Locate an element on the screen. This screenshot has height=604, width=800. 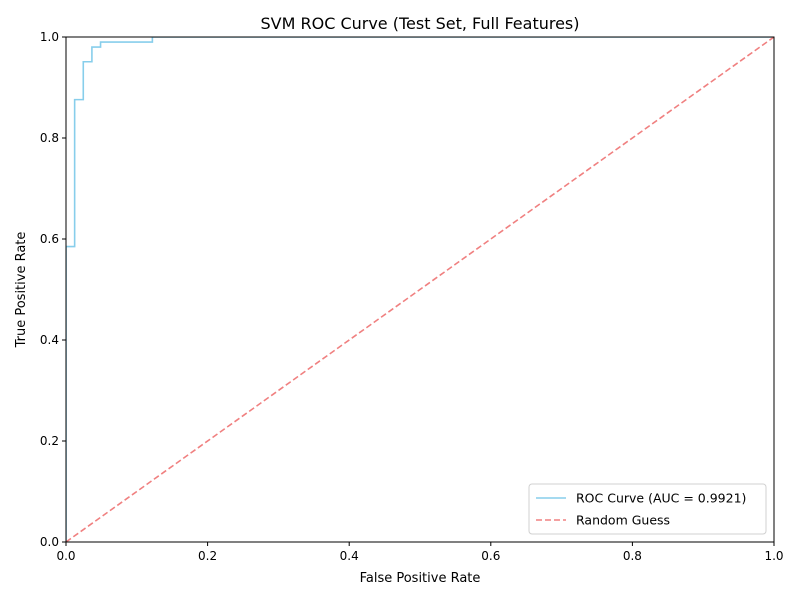
x-axis-label: False Positive Rate is located at coordinates (420, 578).